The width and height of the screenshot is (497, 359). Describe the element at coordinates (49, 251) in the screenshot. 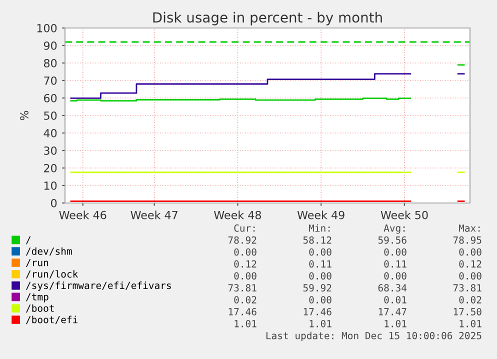

I see `legend-label: /dev/shm` at that location.